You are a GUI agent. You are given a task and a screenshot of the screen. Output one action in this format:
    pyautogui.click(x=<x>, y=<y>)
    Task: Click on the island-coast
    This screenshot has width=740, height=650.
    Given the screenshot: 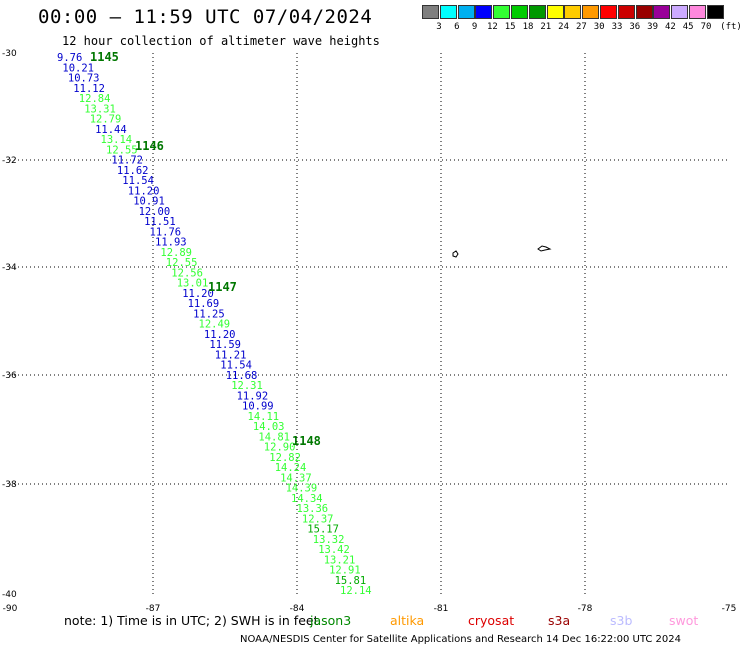 What is the action you would take?
    pyautogui.click(x=544, y=248)
    